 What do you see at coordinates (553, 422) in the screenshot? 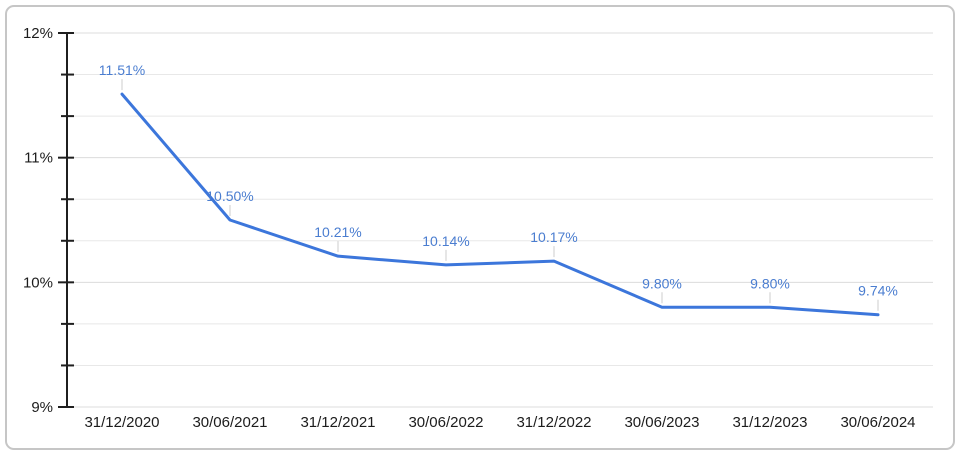
I see `x-axis-label: 31/12/2022` at bounding box center [553, 422].